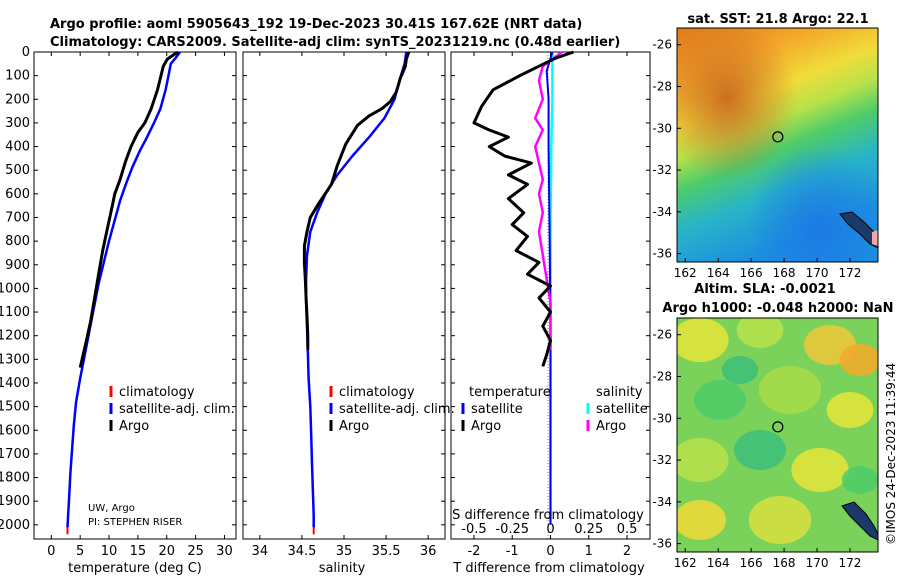 This screenshot has width=900, height=580. Describe the element at coordinates (548, 568) in the screenshot. I see `difference-xlabel: T difference from climatology` at that location.